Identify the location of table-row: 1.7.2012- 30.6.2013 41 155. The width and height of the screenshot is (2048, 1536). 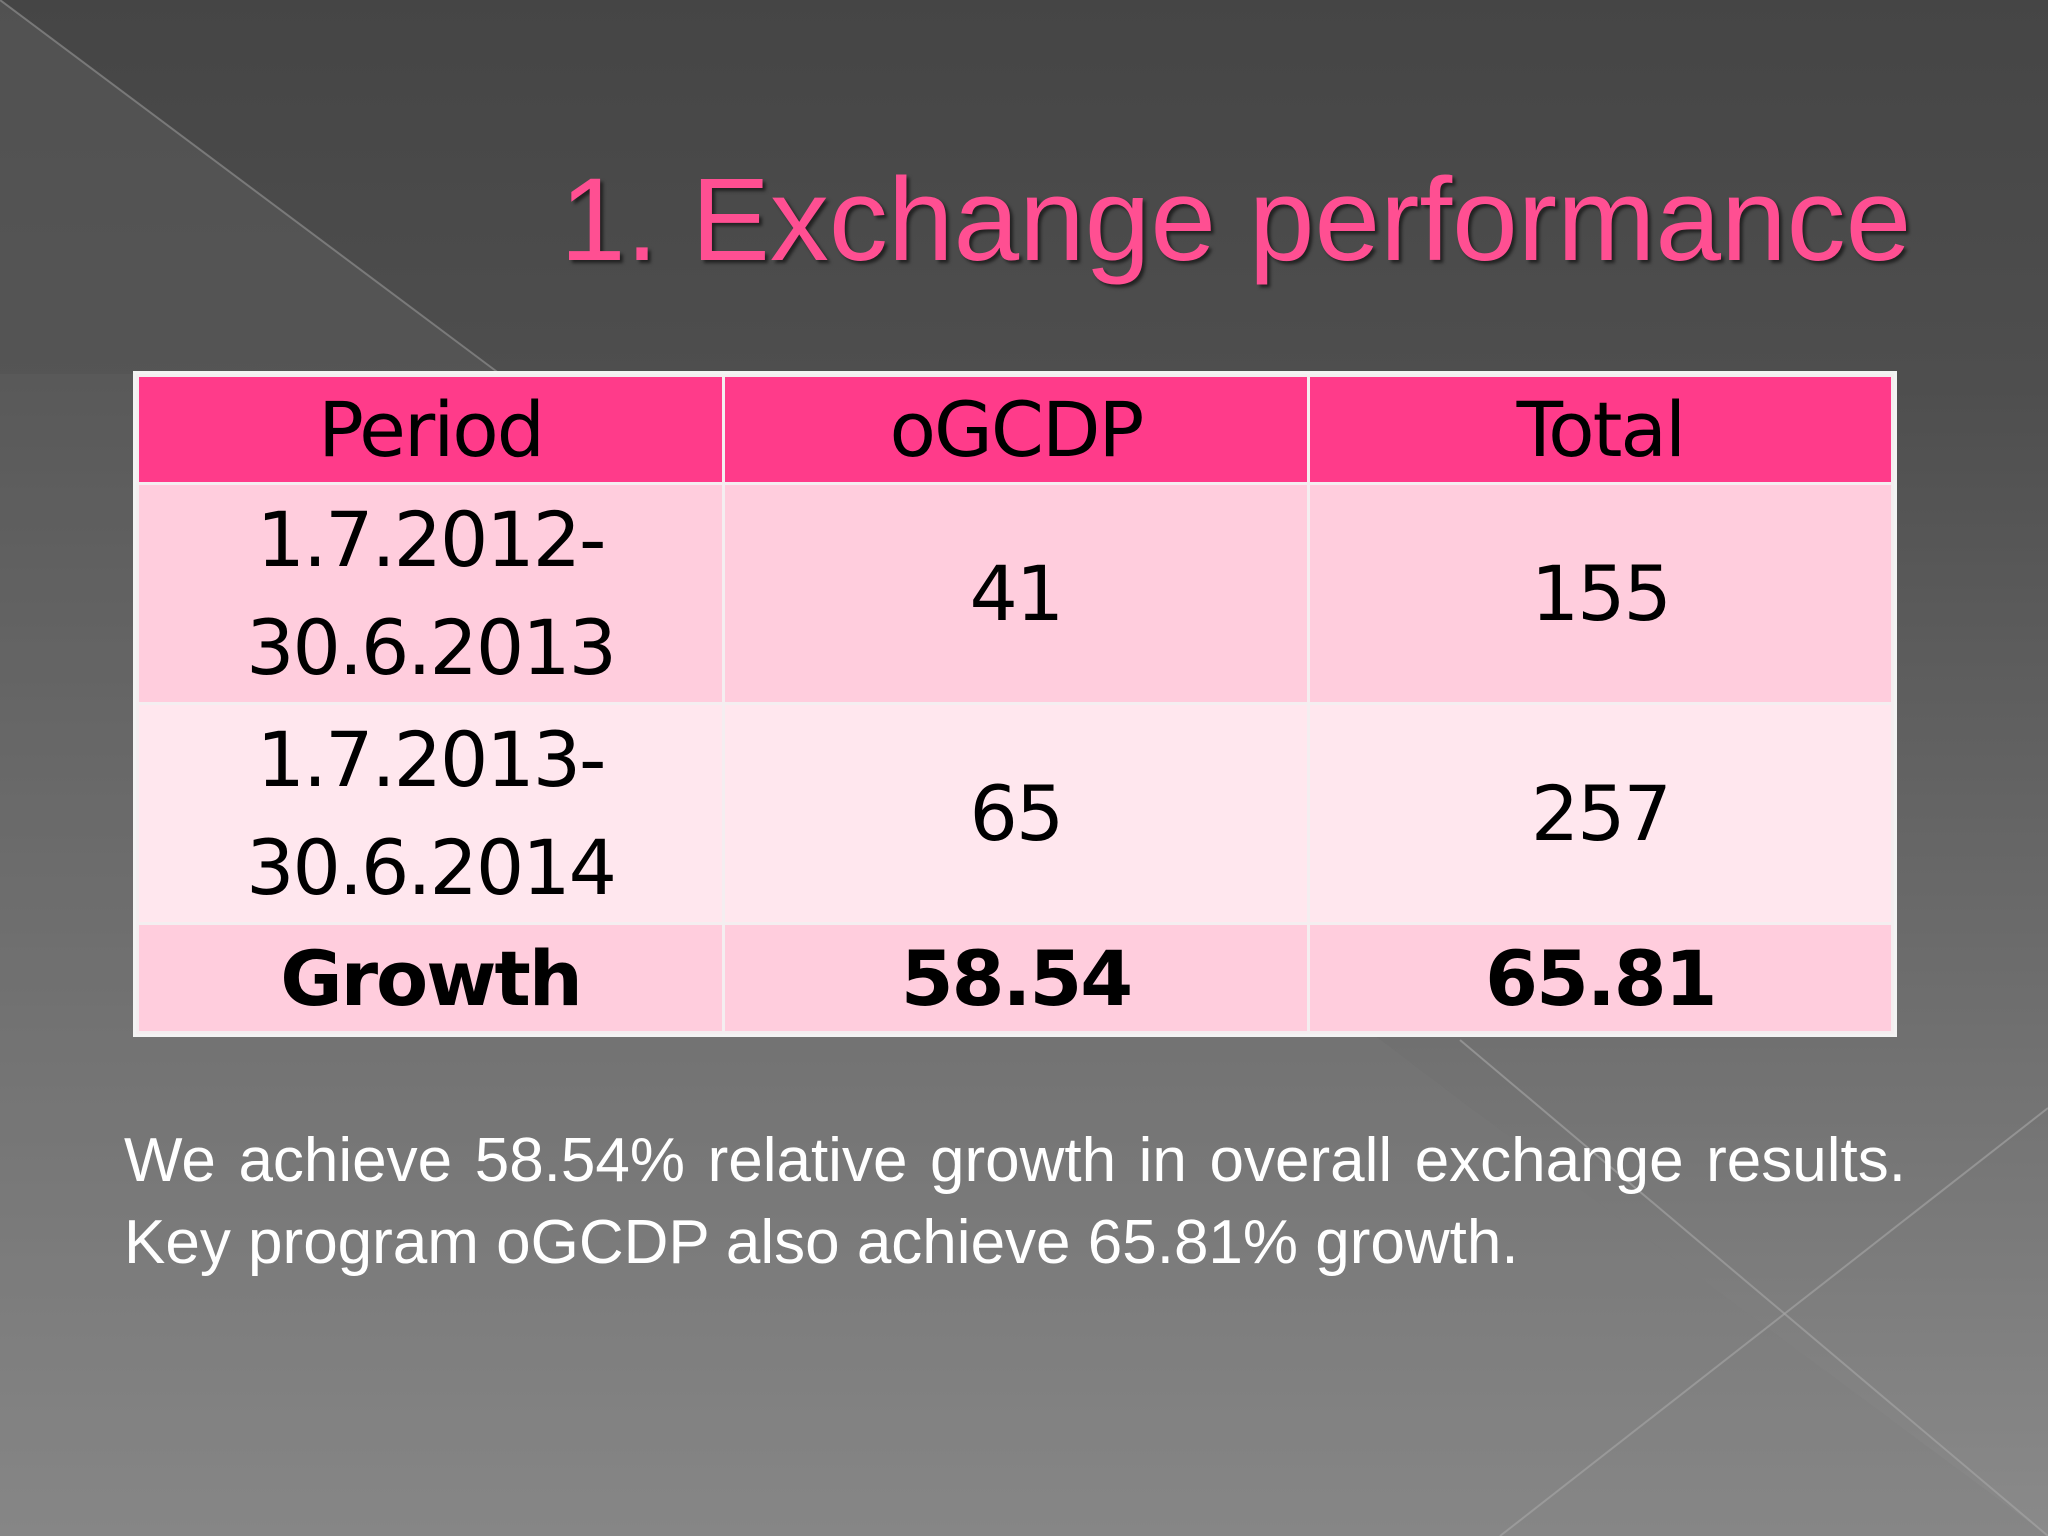
(1015, 593).